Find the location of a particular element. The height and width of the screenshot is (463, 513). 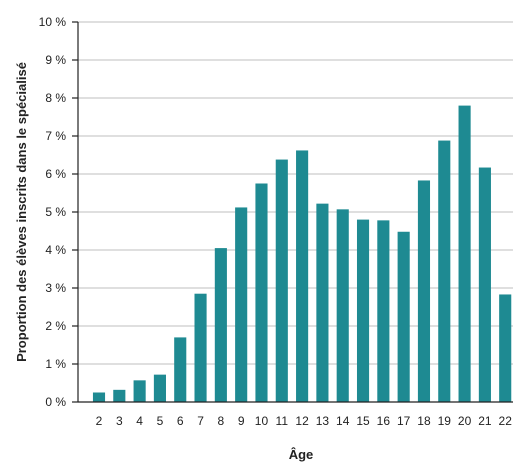

x-tick-label: 13 is located at coordinates (323, 421).